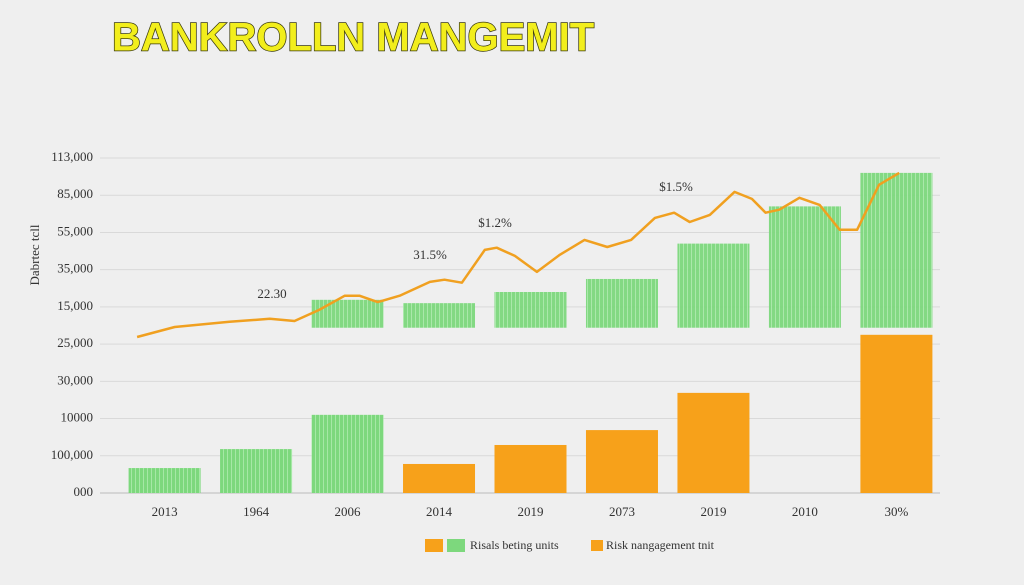  Describe the element at coordinates (75, 342) in the screenshot. I see `y-tick-label: 25,000` at that location.